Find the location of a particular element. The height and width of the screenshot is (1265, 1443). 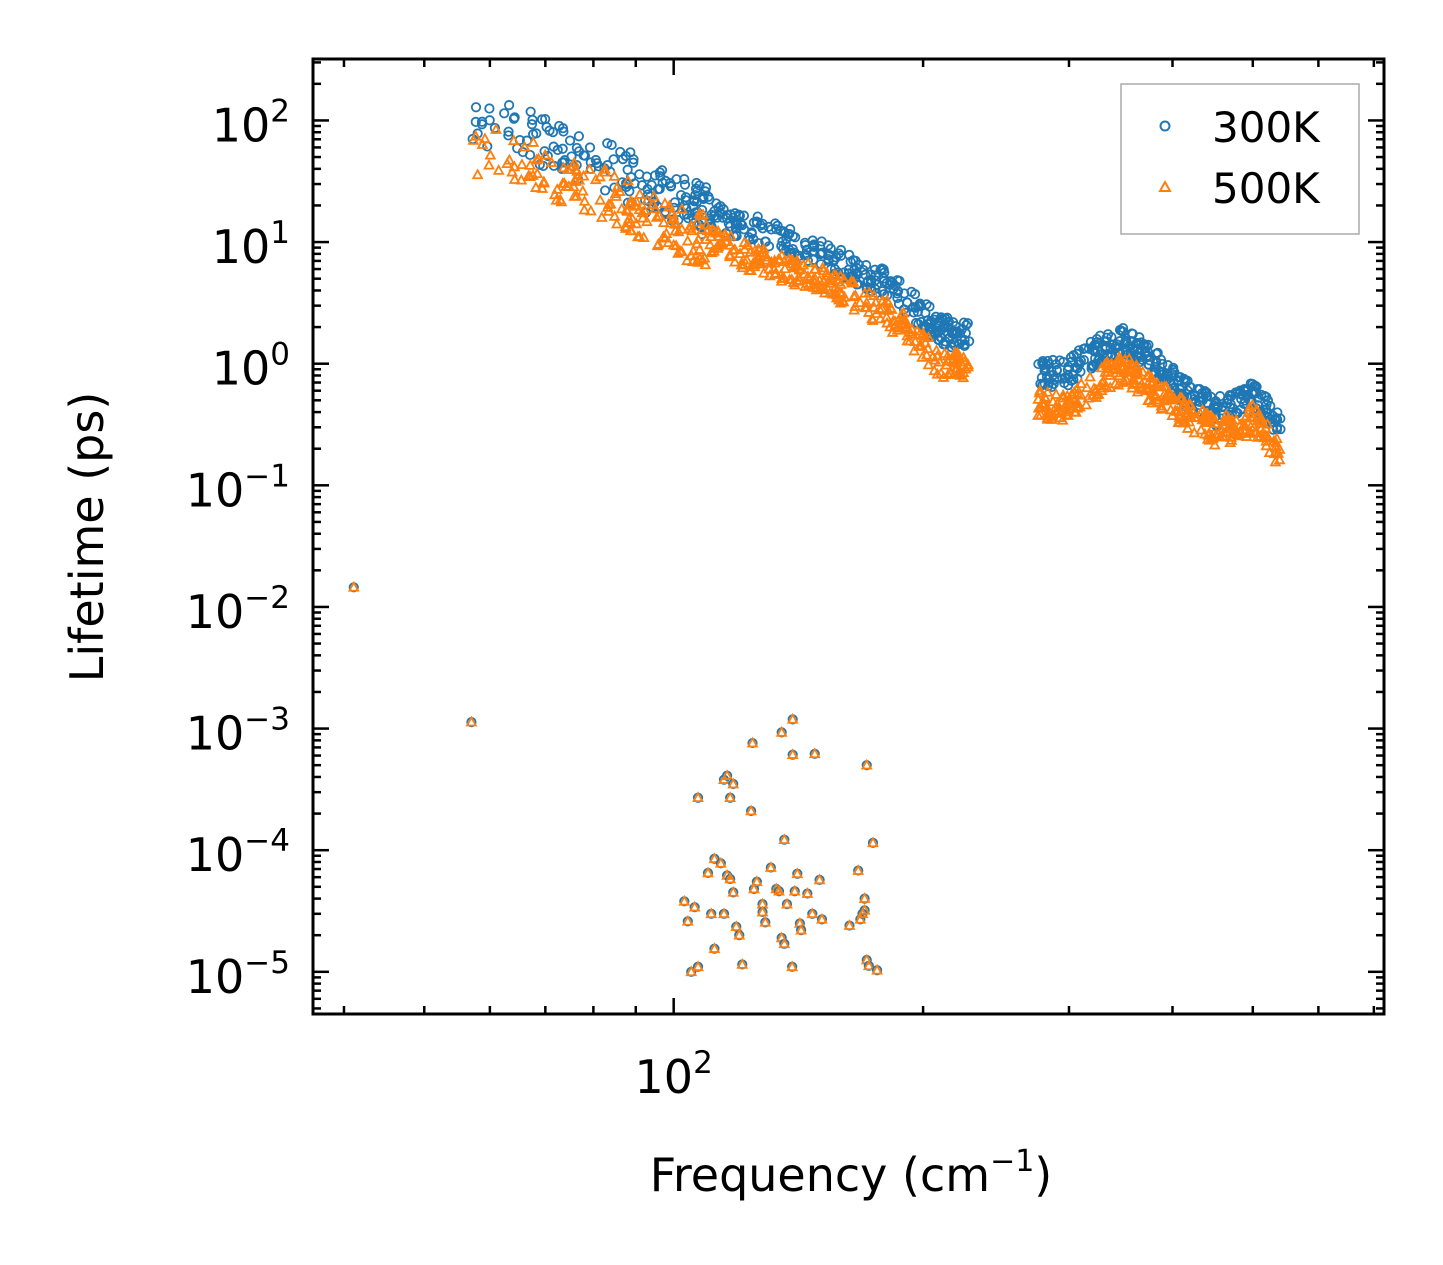

y-tick-label: 10⁻² is located at coordinates (238, 609).